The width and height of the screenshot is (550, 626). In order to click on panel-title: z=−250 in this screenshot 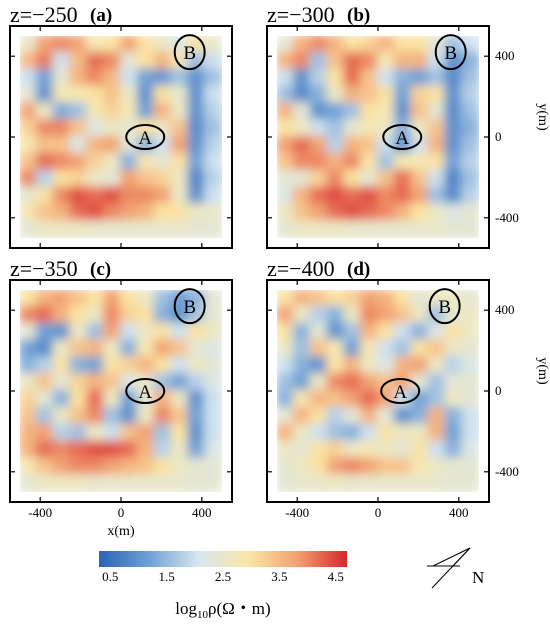, I will do `click(44, 14)`.